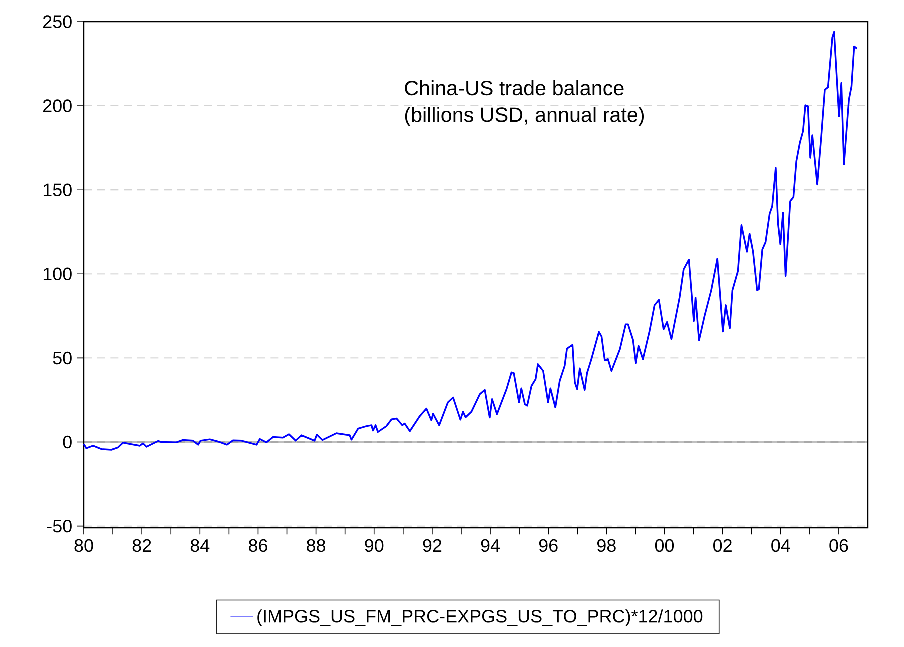 This screenshot has width=904, height=647. I want to click on y-tick-label: 200, so click(57, 106).